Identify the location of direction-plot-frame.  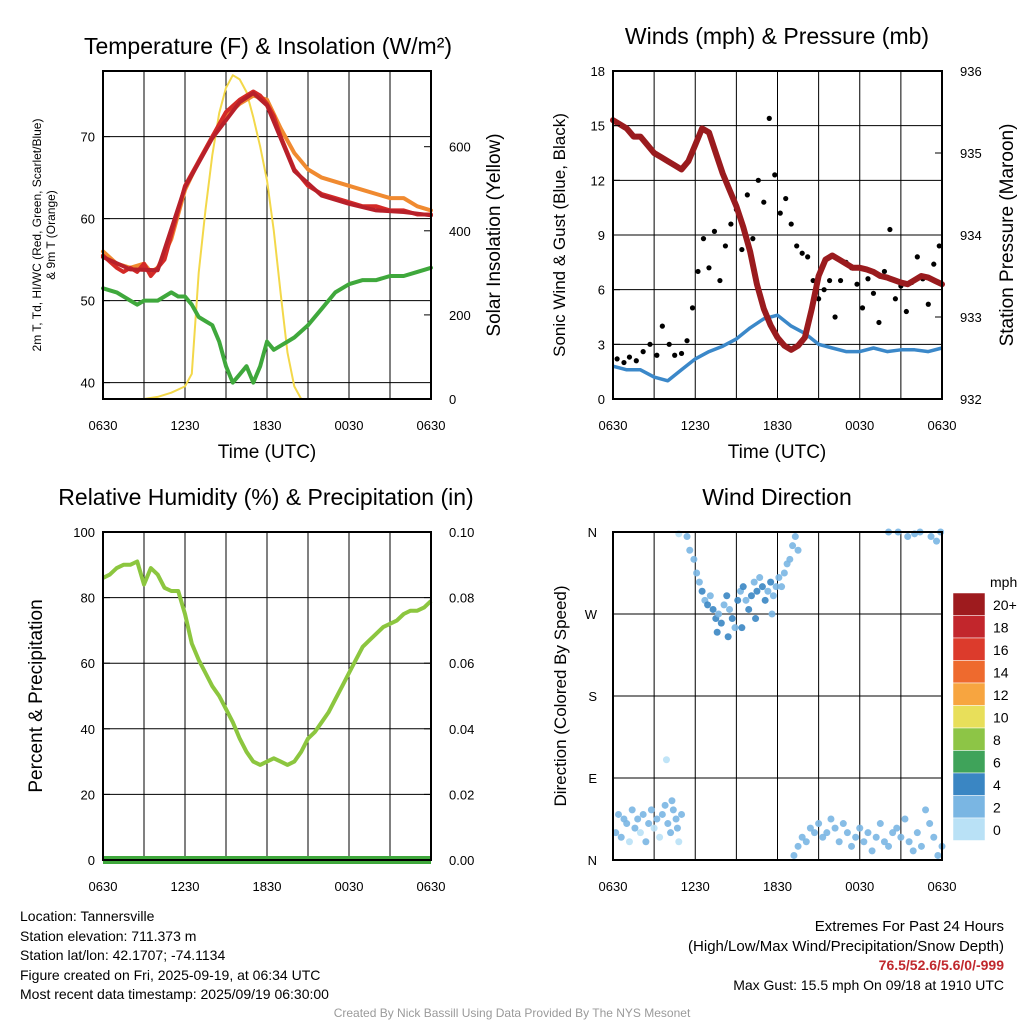
(777, 696).